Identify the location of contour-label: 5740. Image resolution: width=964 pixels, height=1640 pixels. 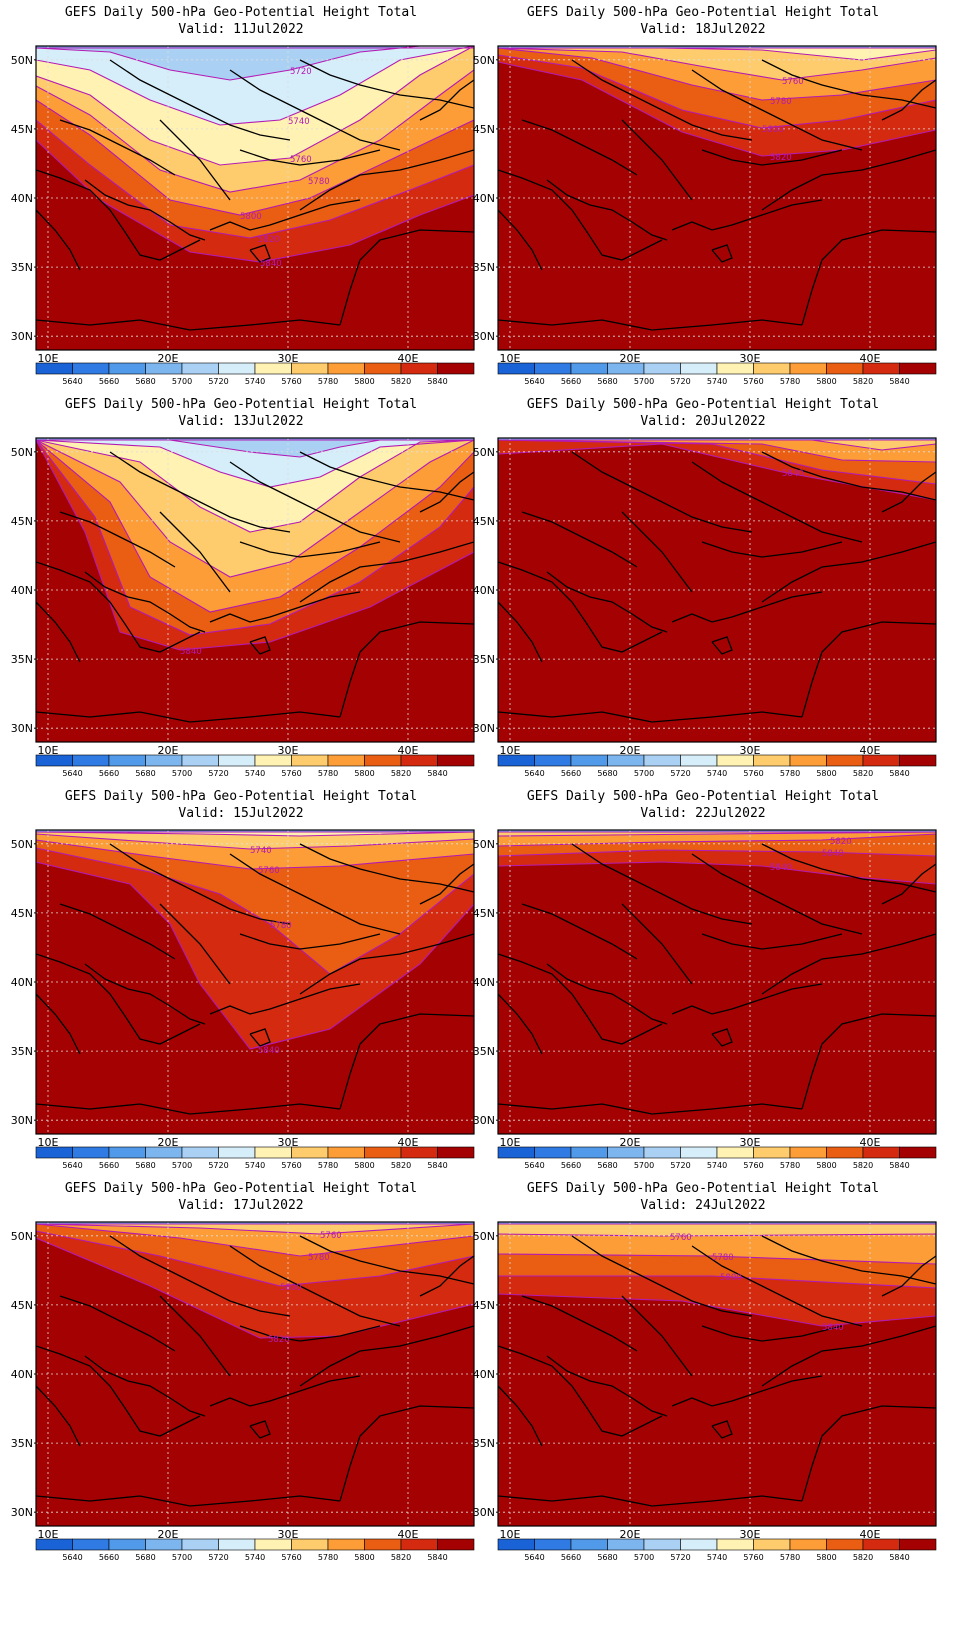
(940, 1226).